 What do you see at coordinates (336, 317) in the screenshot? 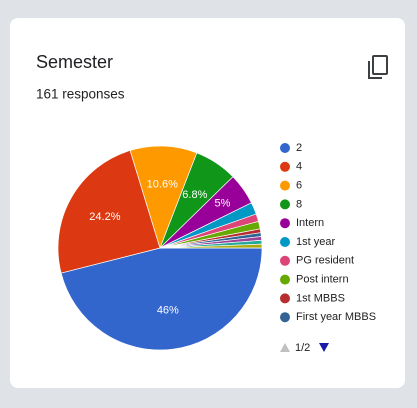
I see `legend-label: First year MBBS` at bounding box center [336, 317].